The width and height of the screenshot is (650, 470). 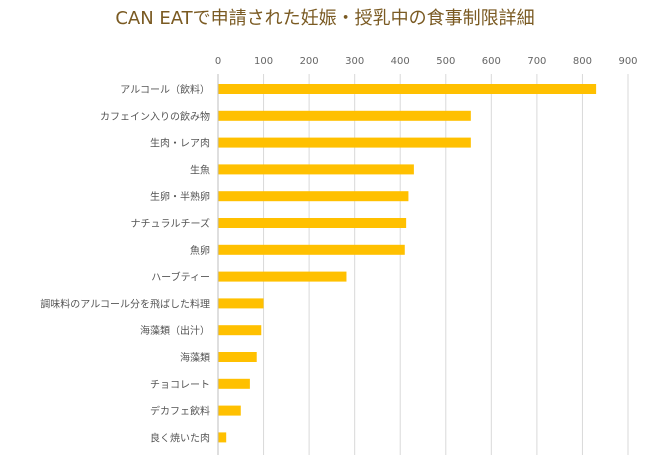 What do you see at coordinates (445, 61) in the screenshot?
I see `x-tick-label: 500` at bounding box center [445, 61].